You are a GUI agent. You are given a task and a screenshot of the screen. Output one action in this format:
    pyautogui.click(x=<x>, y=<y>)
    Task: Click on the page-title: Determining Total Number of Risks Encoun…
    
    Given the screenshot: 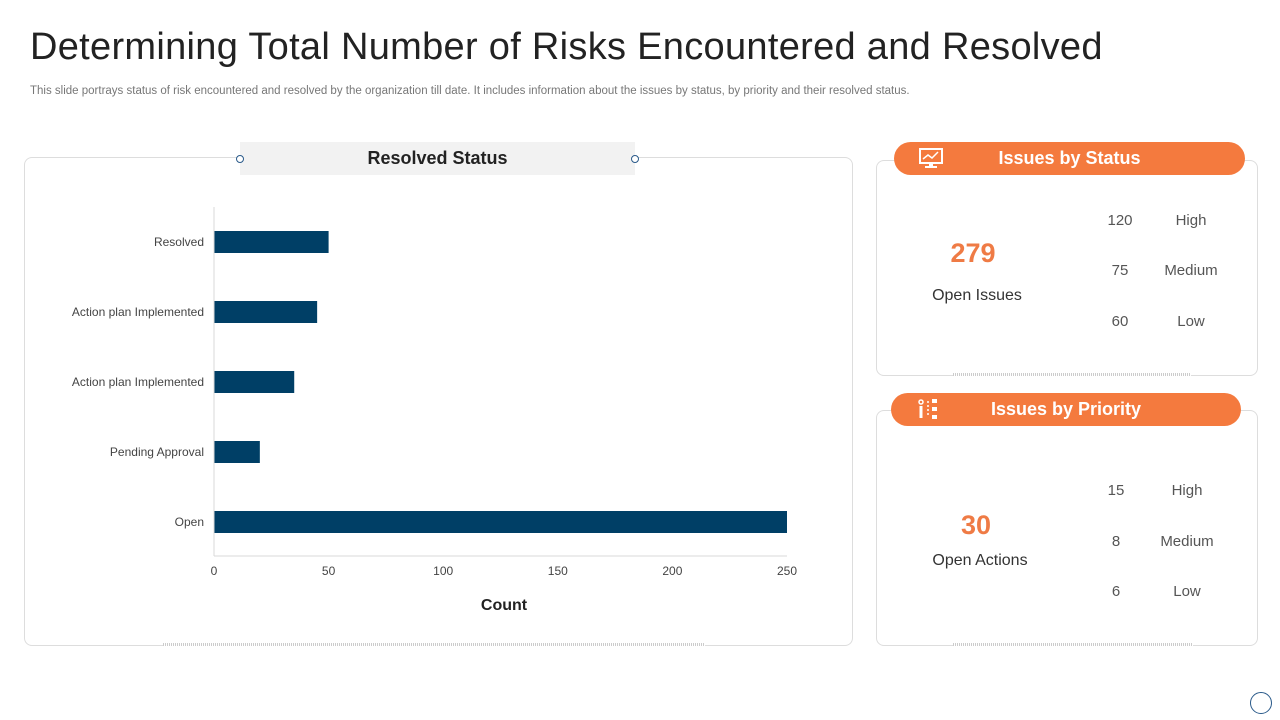 What is the action you would take?
    pyautogui.click(x=566, y=47)
    